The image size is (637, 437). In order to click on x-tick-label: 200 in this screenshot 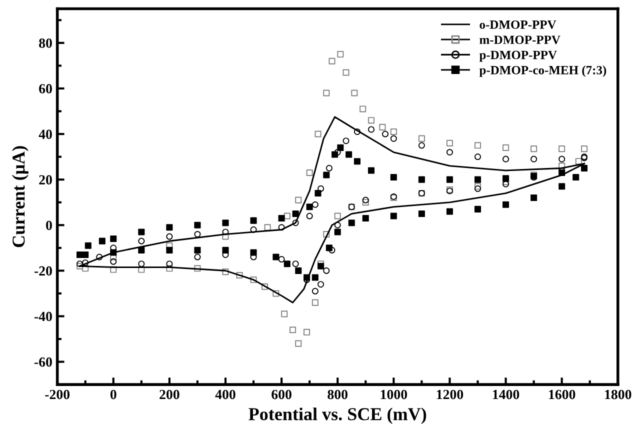, I will do `click(170, 395)`.